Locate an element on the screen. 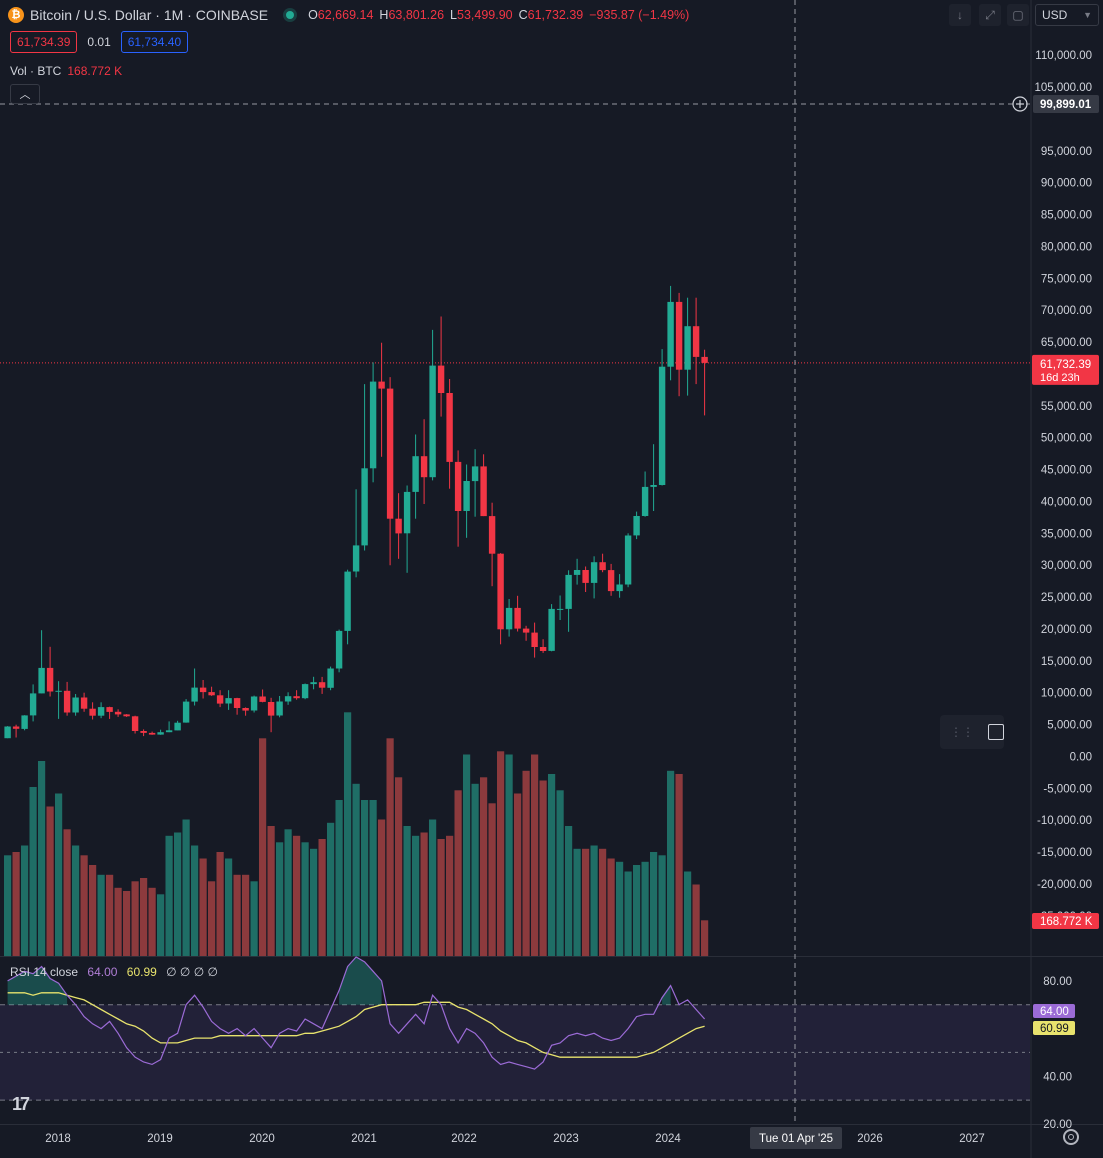 This screenshot has width=1103, height=1158. bitcoin-icon: ₿ is located at coordinates (16, 15).